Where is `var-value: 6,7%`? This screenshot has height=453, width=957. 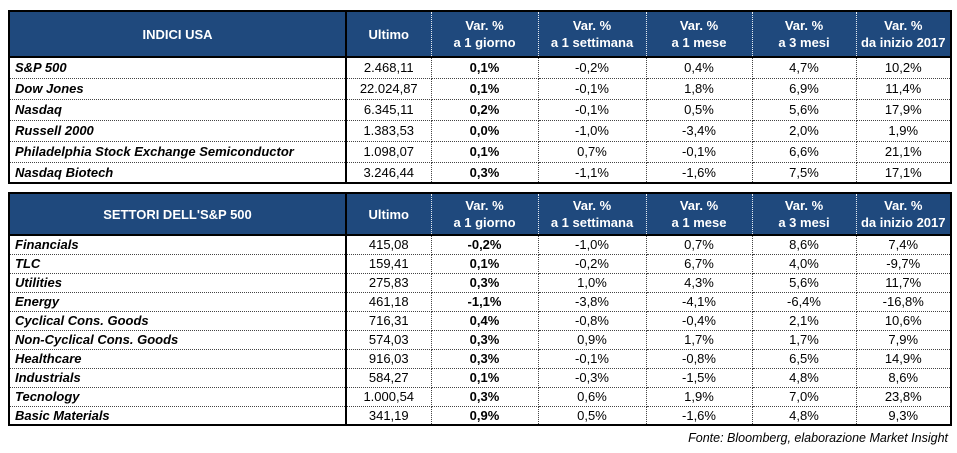 var-value: 6,7% is located at coordinates (699, 264).